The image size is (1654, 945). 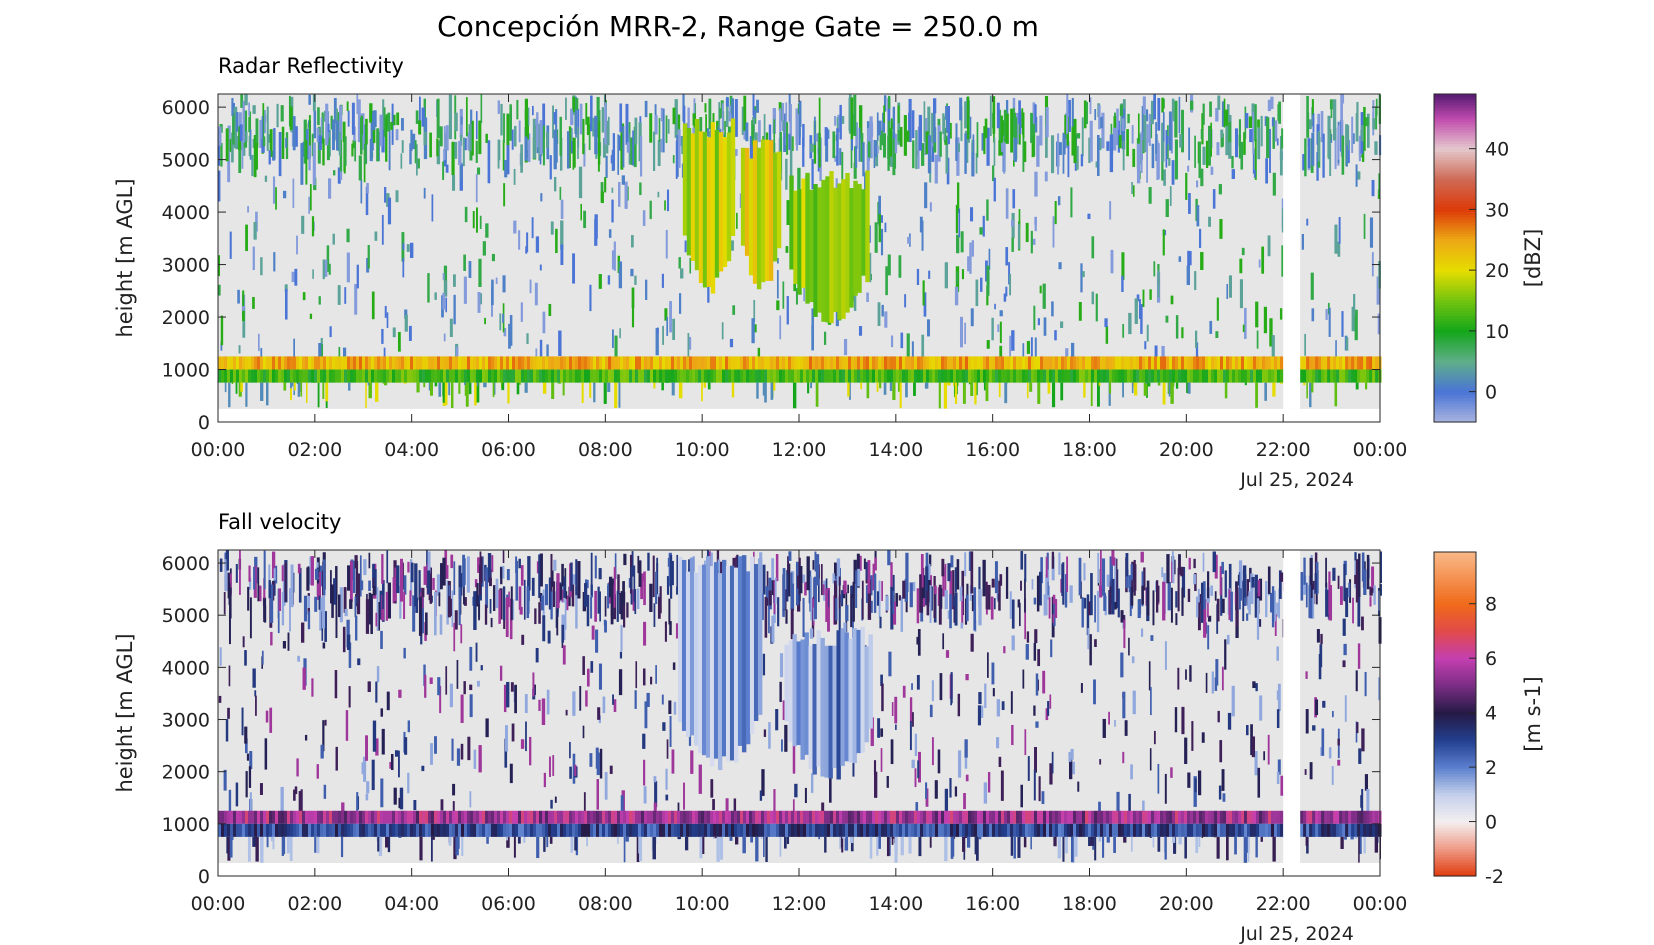 What do you see at coordinates (1494, 877) in the screenshot?
I see `colorbar-tick-label: -2` at bounding box center [1494, 877].